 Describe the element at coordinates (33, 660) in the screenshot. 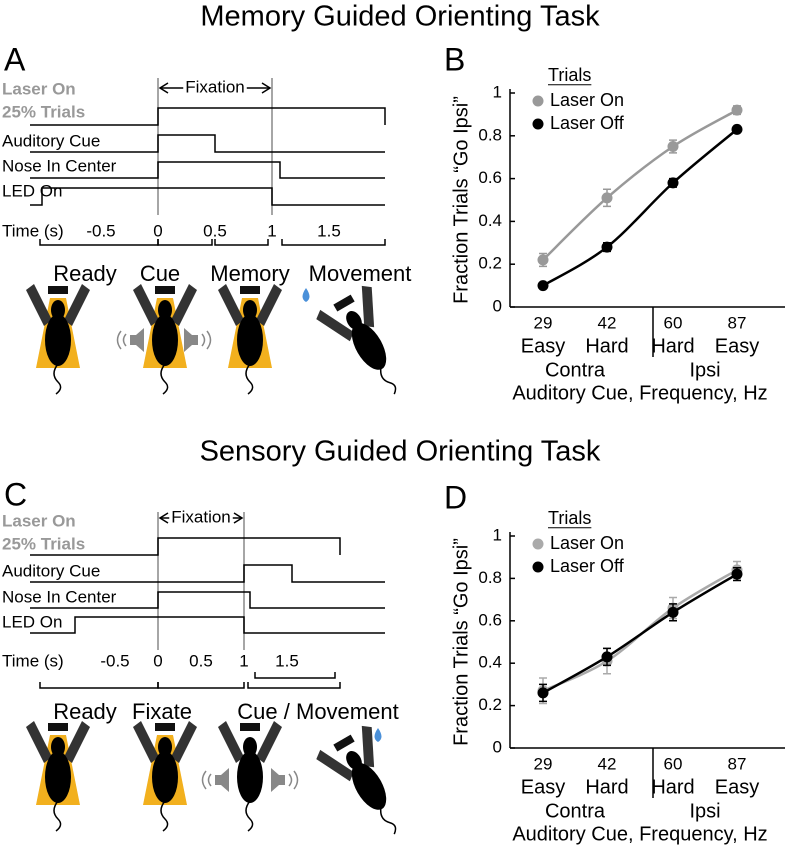

I see `time-axis-label: Time (s)` at that location.